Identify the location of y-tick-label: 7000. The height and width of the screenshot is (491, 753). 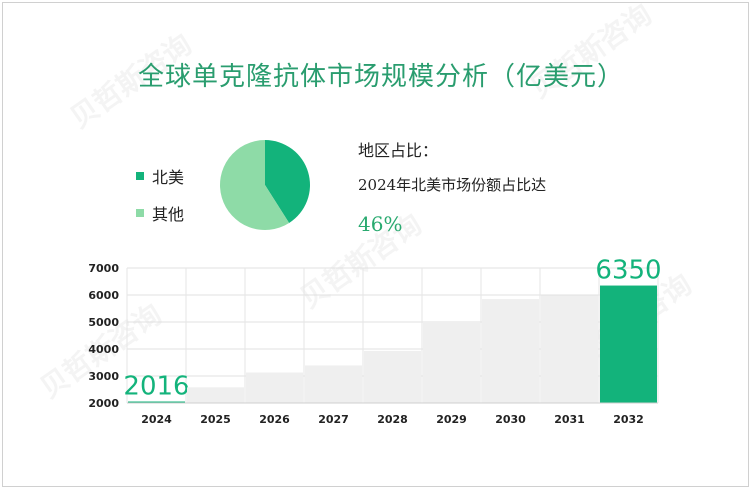
(103, 268).